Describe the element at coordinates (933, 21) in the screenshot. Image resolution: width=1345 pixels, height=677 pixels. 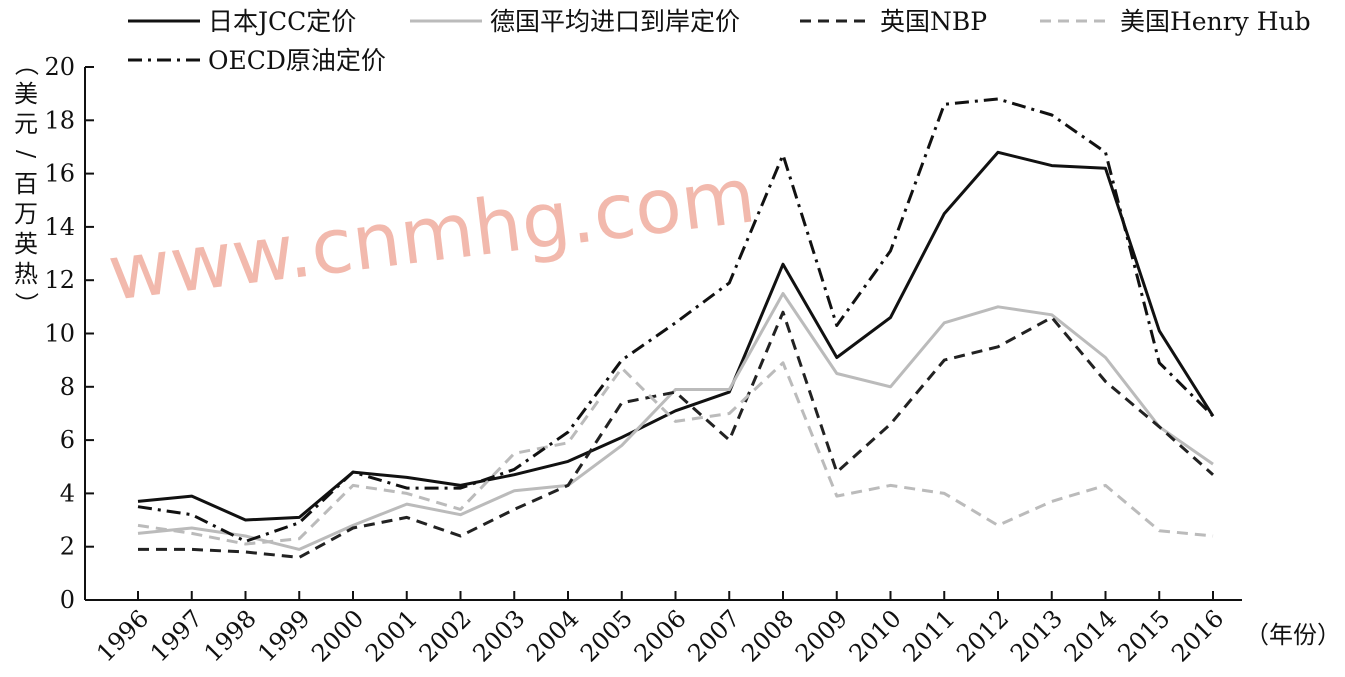
I see `legend-label: 英国NBP` at that location.